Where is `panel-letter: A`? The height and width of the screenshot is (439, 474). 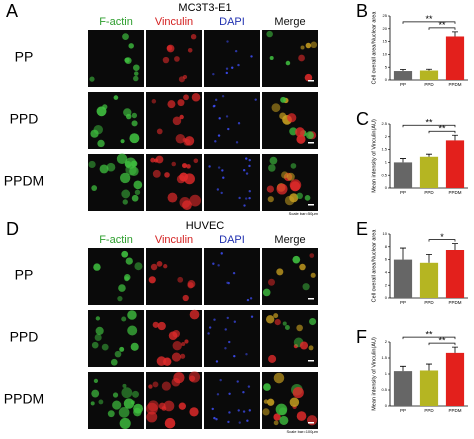
panel-letter: A is located at coordinates (12, 11).